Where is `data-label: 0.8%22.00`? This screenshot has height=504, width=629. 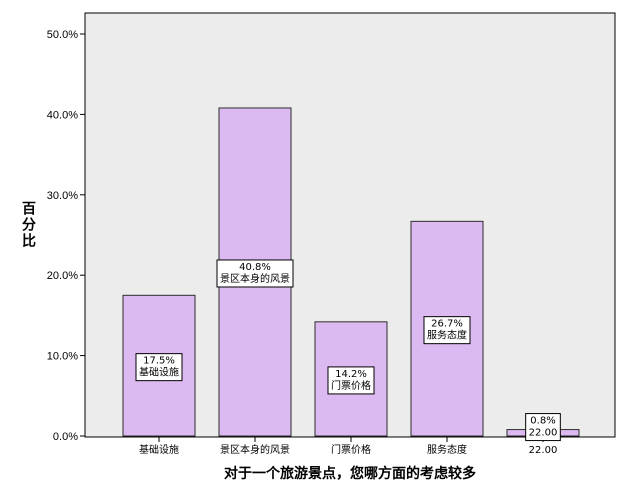 data-label: 0.8%22.00 is located at coordinates (543, 427).